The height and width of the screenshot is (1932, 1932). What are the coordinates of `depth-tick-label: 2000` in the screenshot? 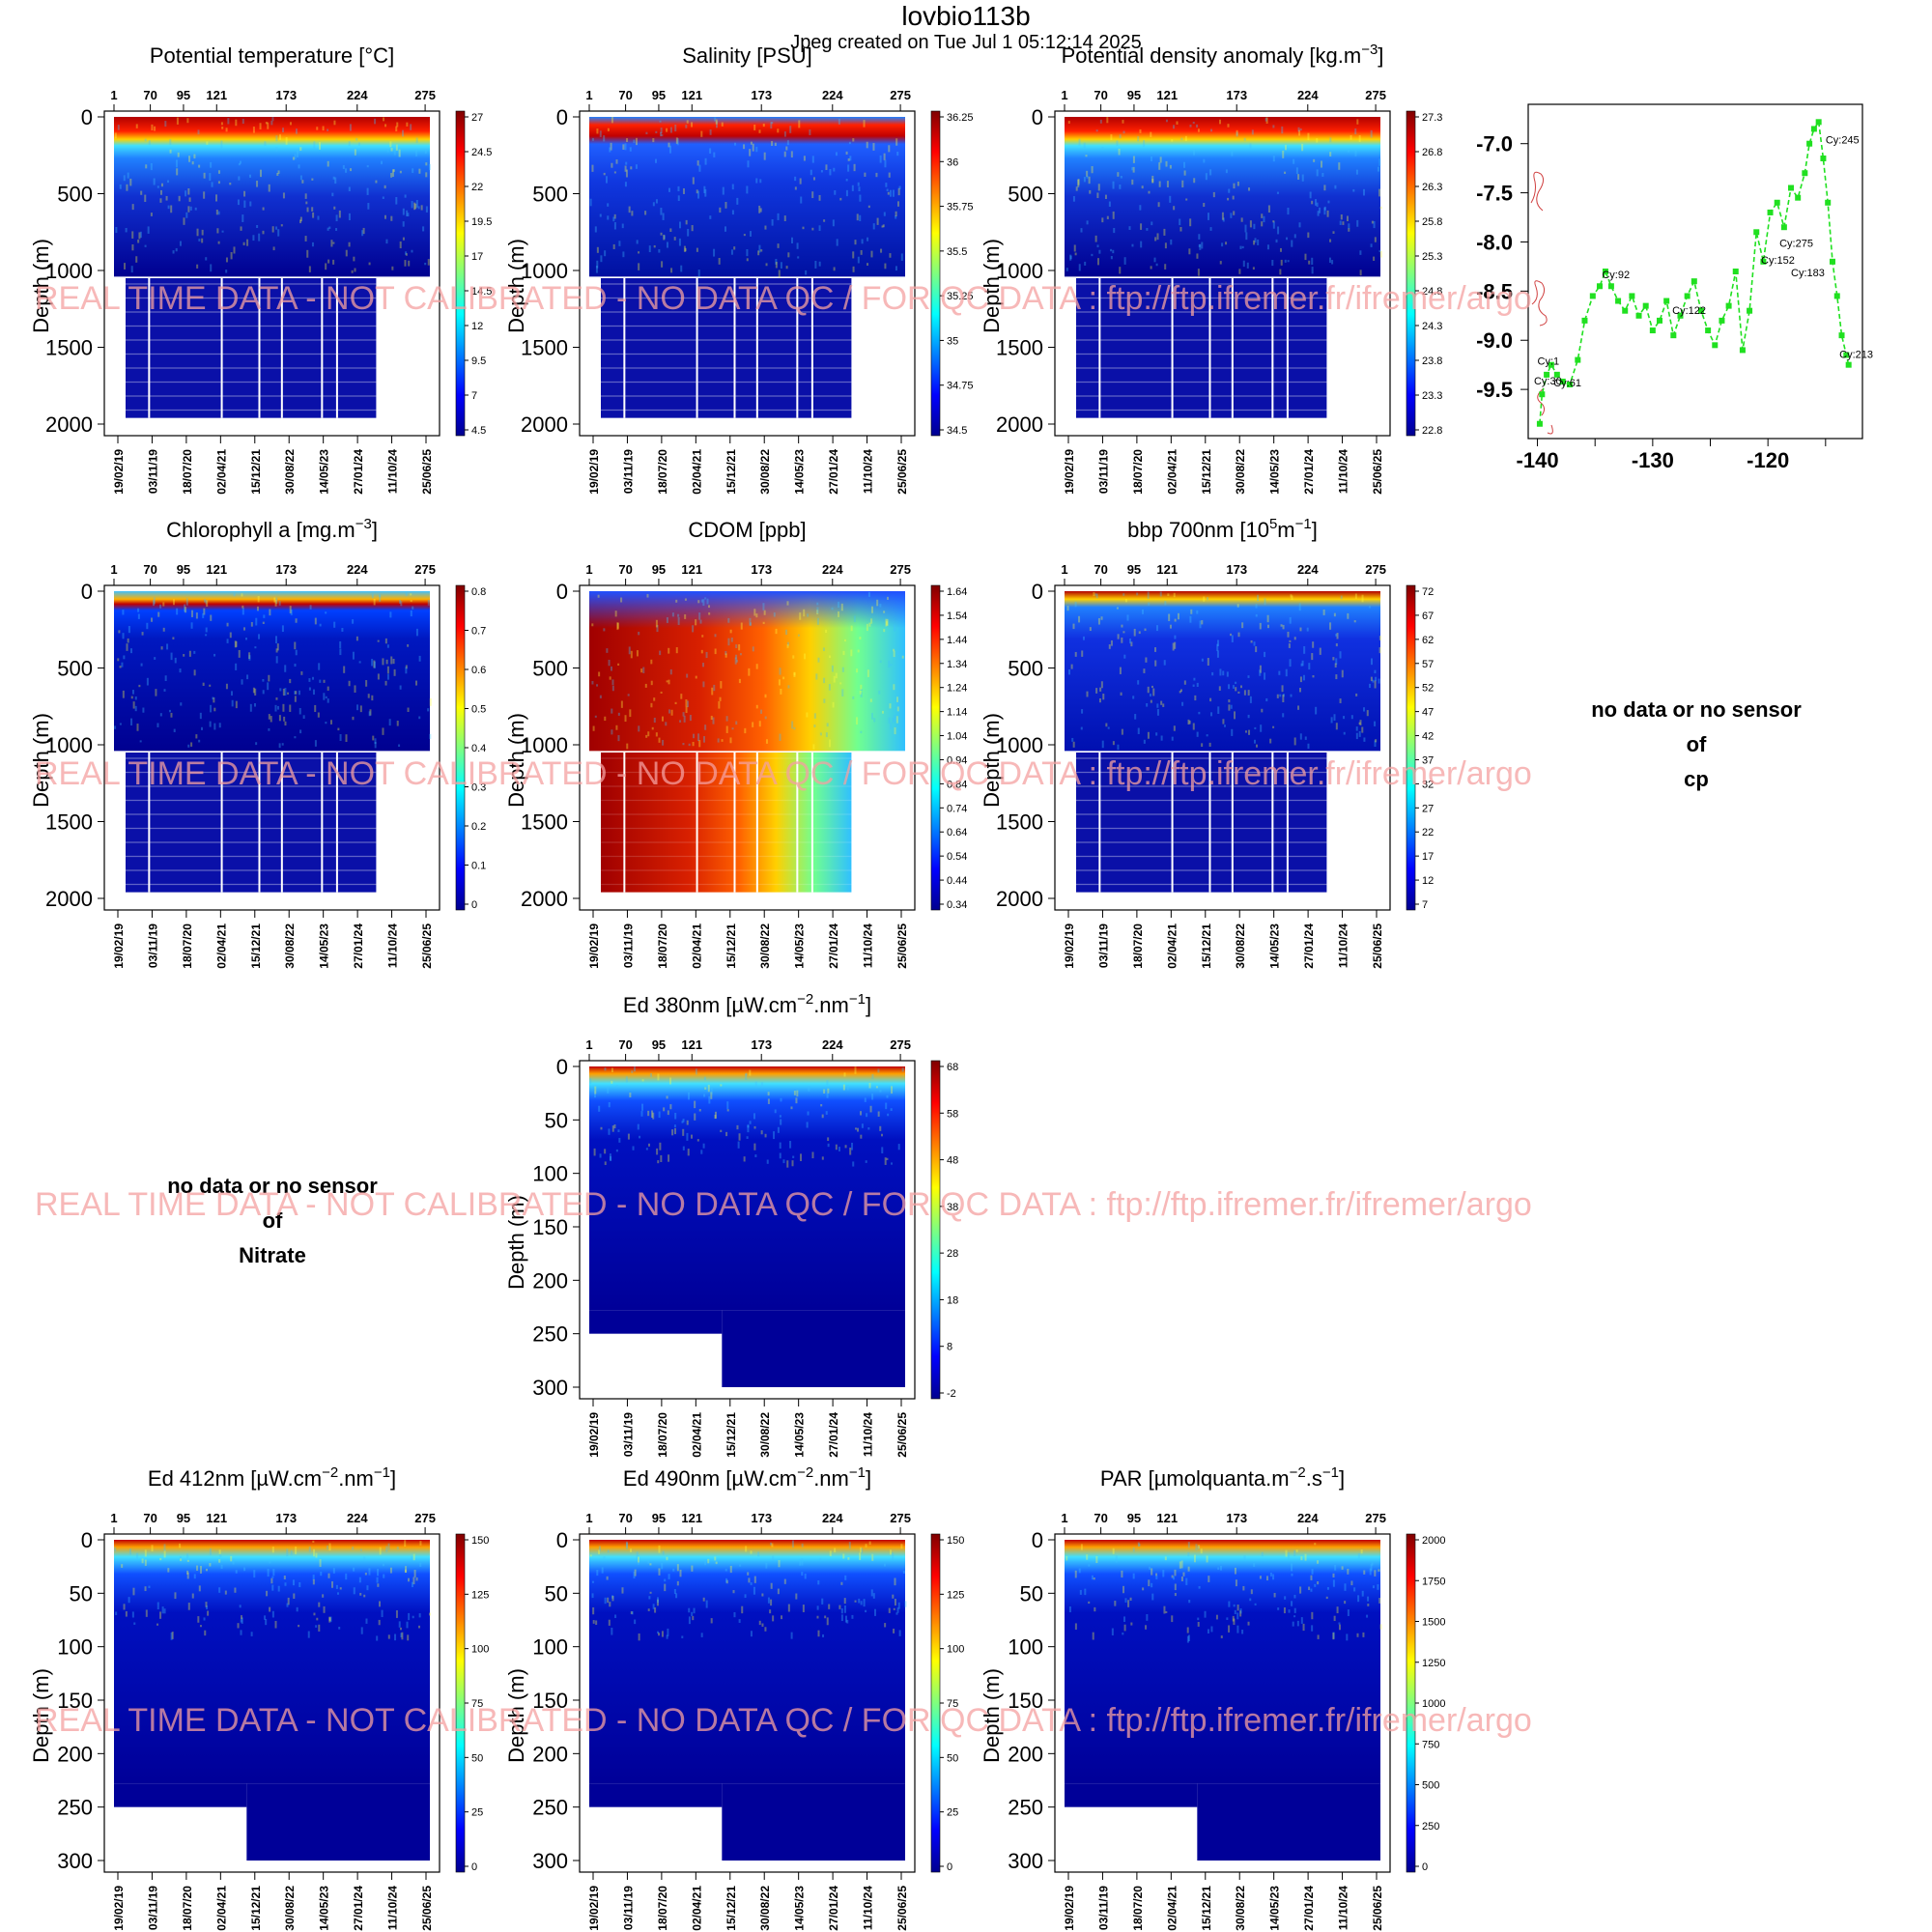 It's located at (69, 899).